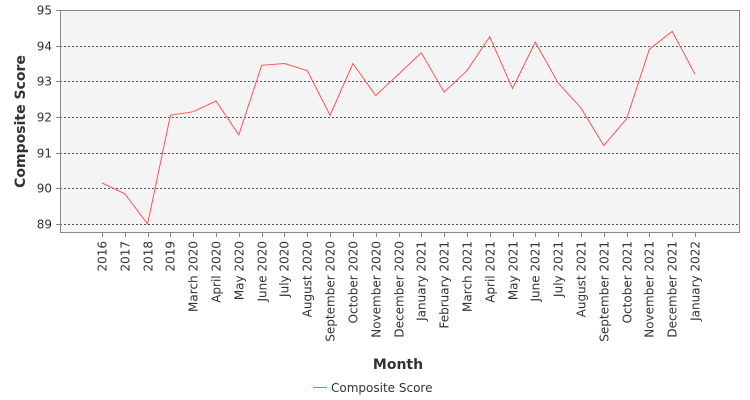 The width and height of the screenshot is (750, 400). Describe the element at coordinates (605, 291) in the screenshot. I see `x-tick-label: September 2021` at that location.